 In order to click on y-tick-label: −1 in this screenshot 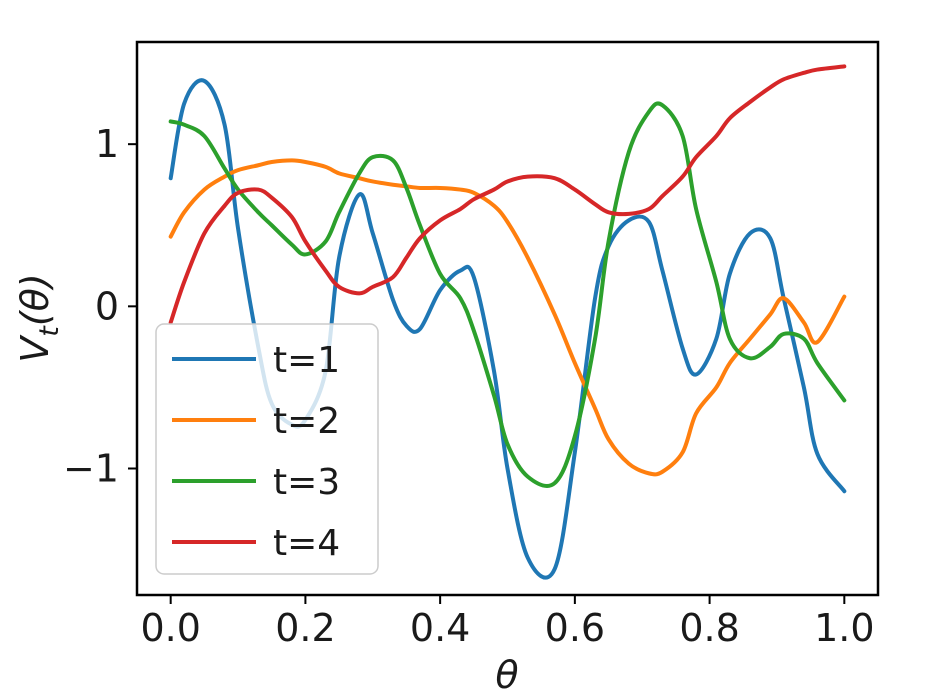, I will do `click(91, 469)`.